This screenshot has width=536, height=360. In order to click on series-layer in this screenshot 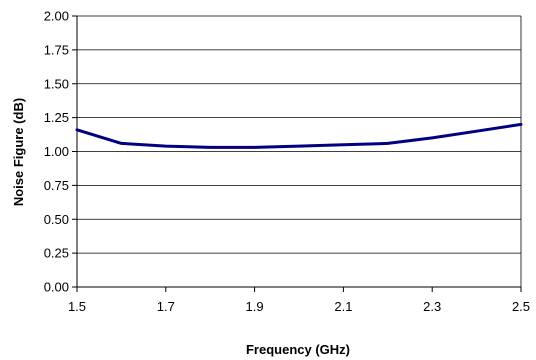, I will do `click(299, 135)`.